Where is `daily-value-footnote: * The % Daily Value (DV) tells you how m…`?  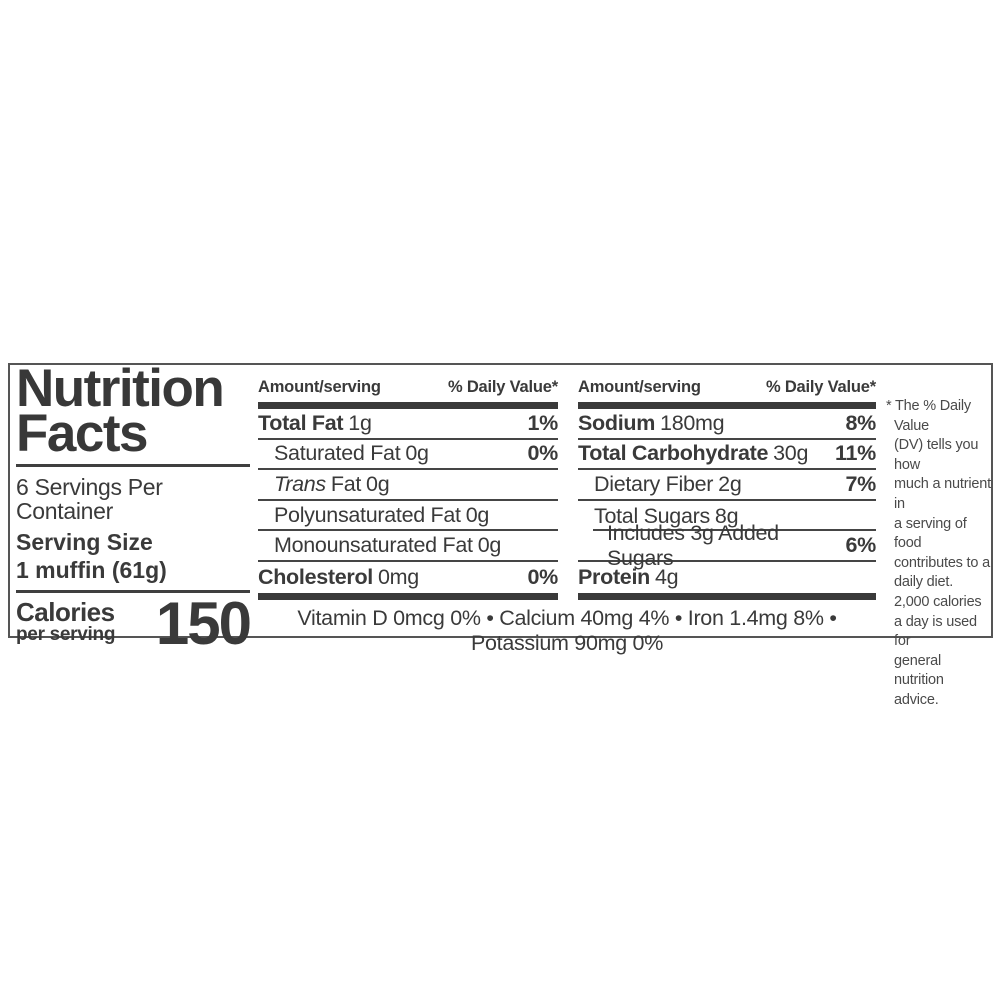 daily-value-footnote: * The % Daily Value (DV) tells you how m… is located at coordinates (938, 553).